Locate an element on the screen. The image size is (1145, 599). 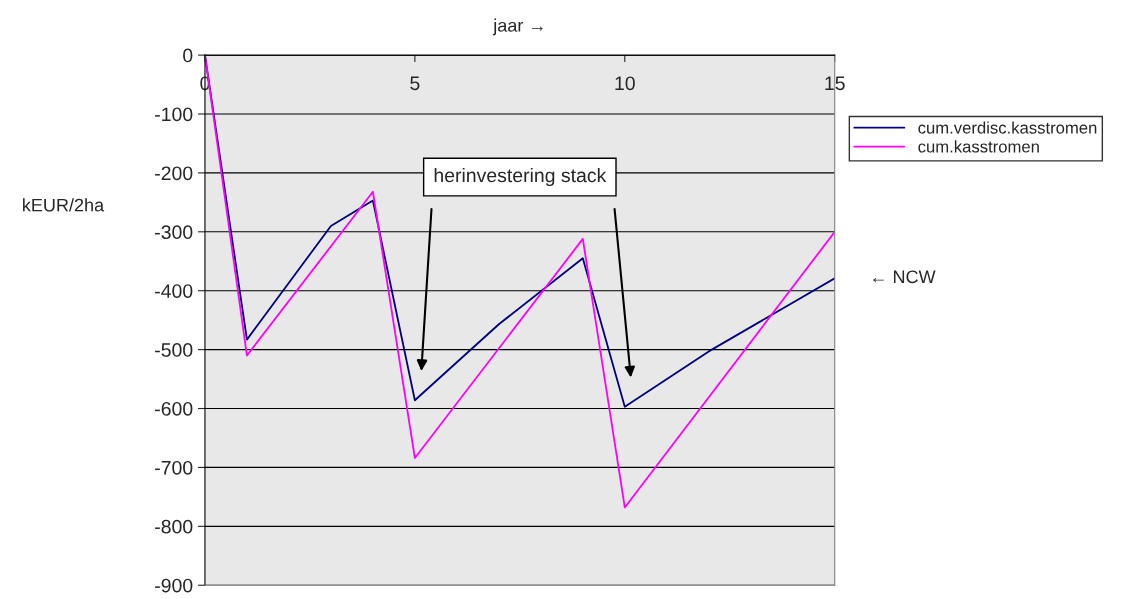
annotation: herinvestering stack is located at coordinates (520, 177).